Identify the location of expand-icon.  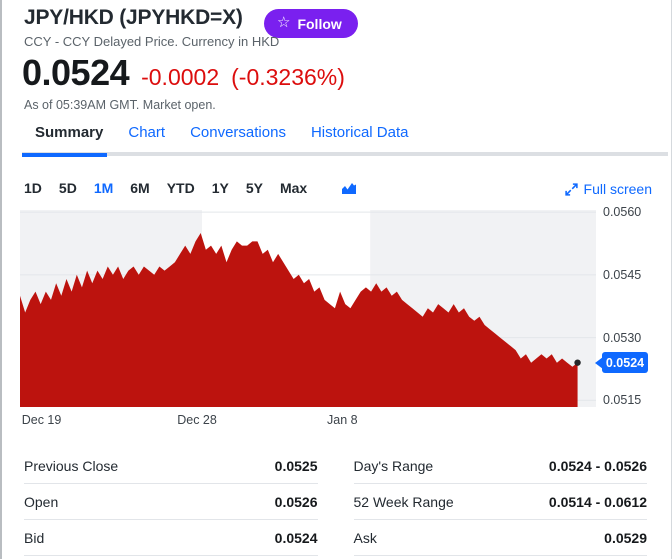
(571, 189).